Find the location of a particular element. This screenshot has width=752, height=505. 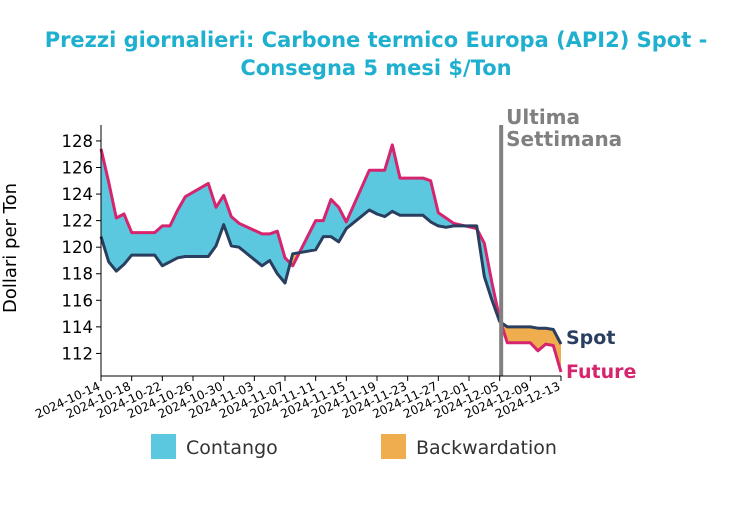

y-tick-label-124: 124 is located at coordinates (78, 194).